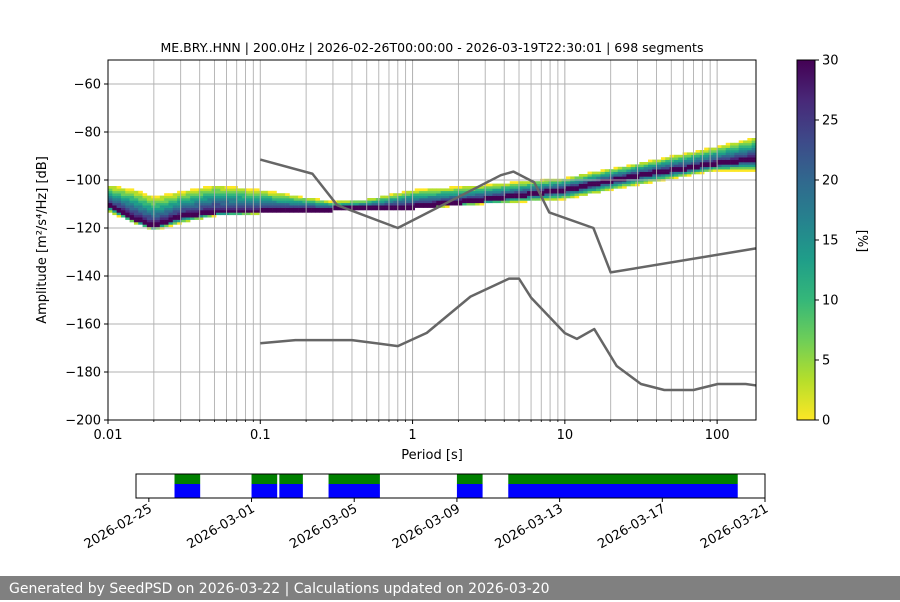  I want to click on timeline-tick-label: 2026-03-13, so click(529, 526).